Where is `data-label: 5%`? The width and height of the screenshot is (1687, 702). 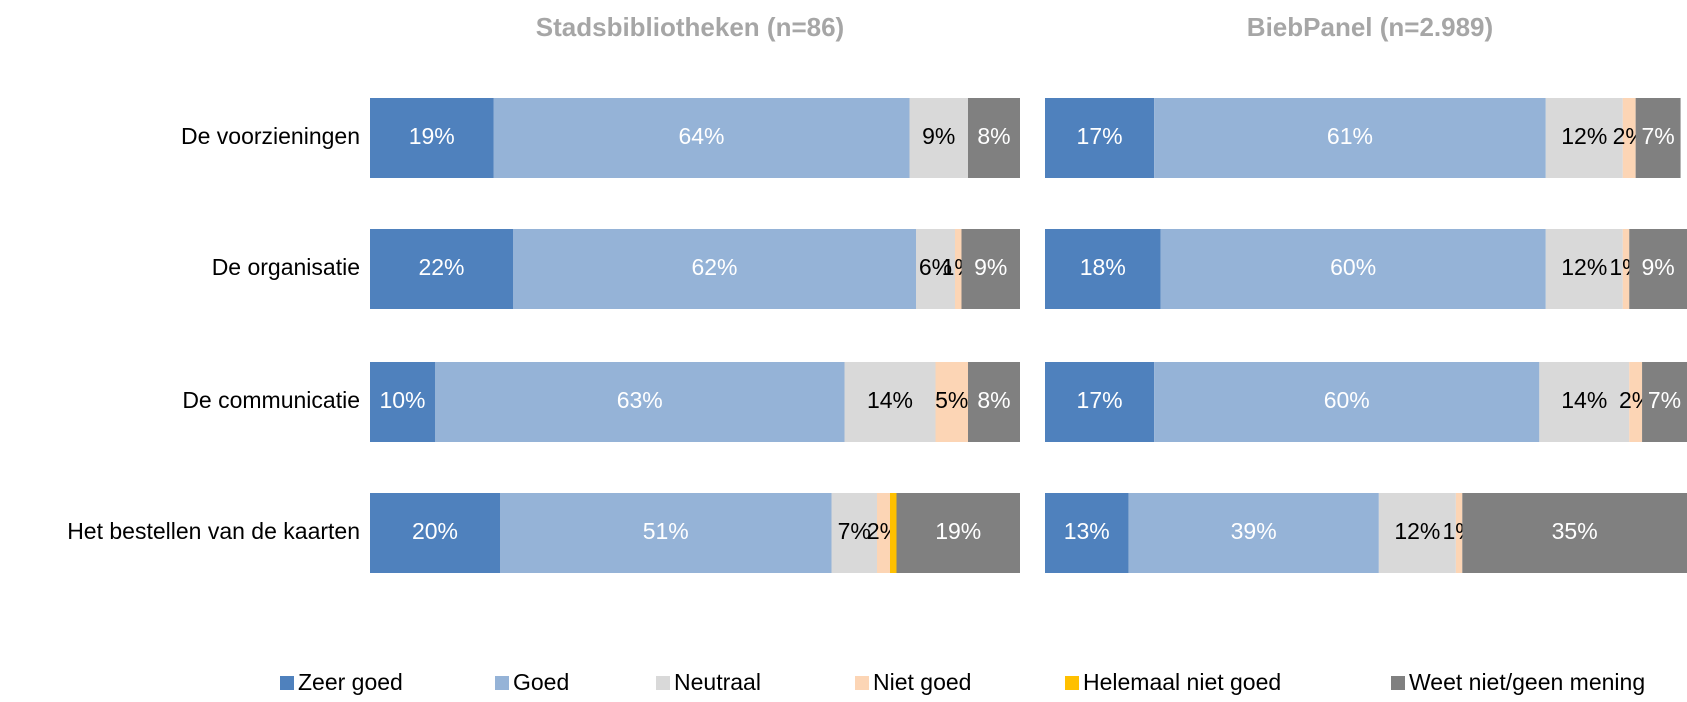
data-label: 5% is located at coordinates (951, 400).